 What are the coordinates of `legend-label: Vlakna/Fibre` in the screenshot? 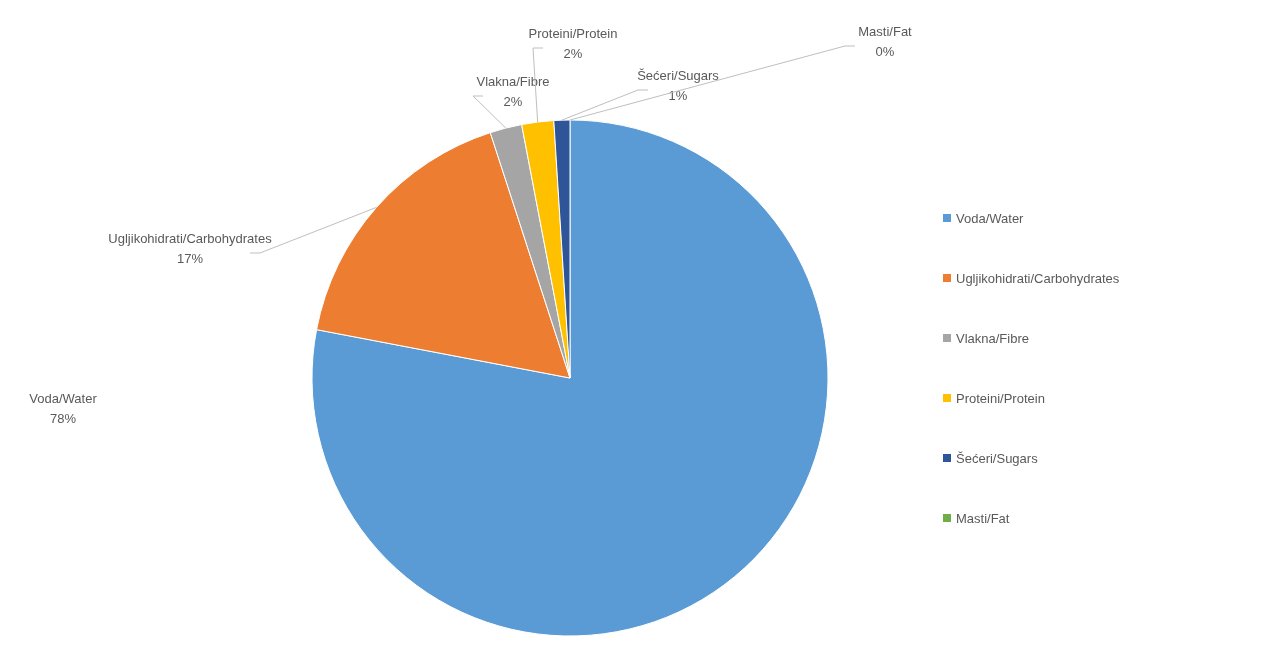 It's located at (992, 338).